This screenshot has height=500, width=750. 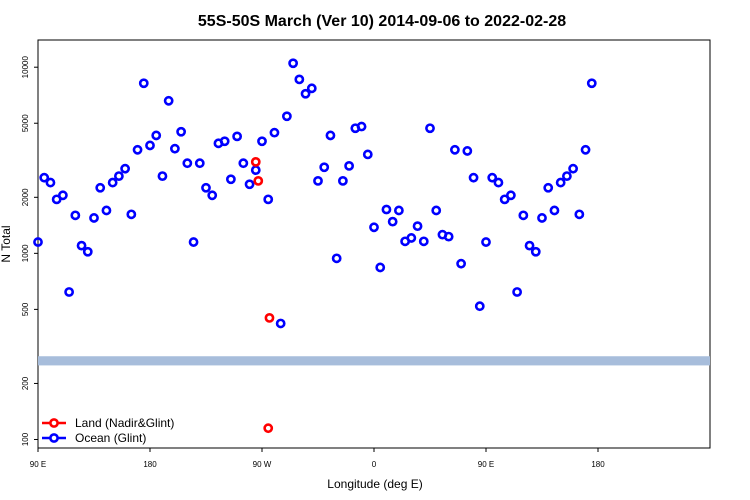 What do you see at coordinates (25, 67) in the screenshot?
I see `y-tick-label: 10000` at bounding box center [25, 67].